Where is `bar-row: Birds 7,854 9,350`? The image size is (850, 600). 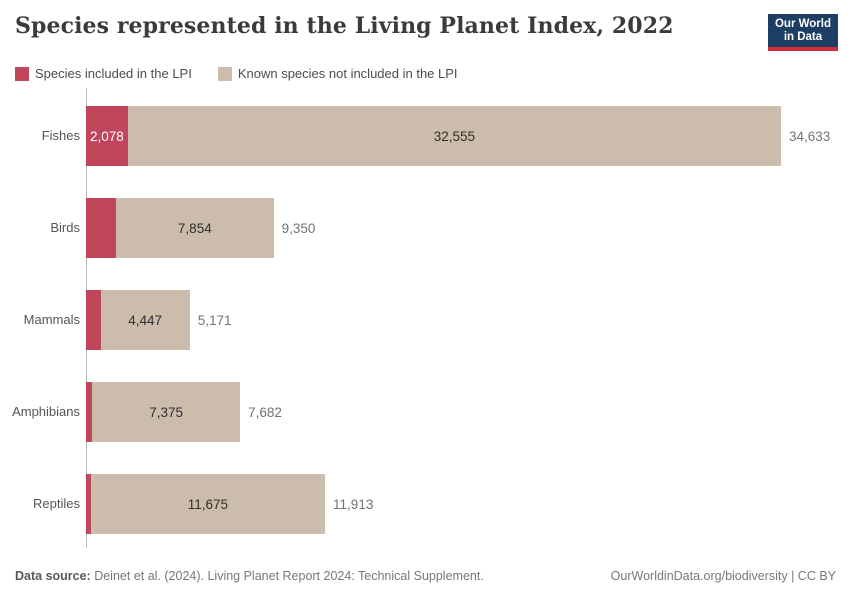
bar-row: Birds 7,854 9,350 is located at coordinates (425, 228).